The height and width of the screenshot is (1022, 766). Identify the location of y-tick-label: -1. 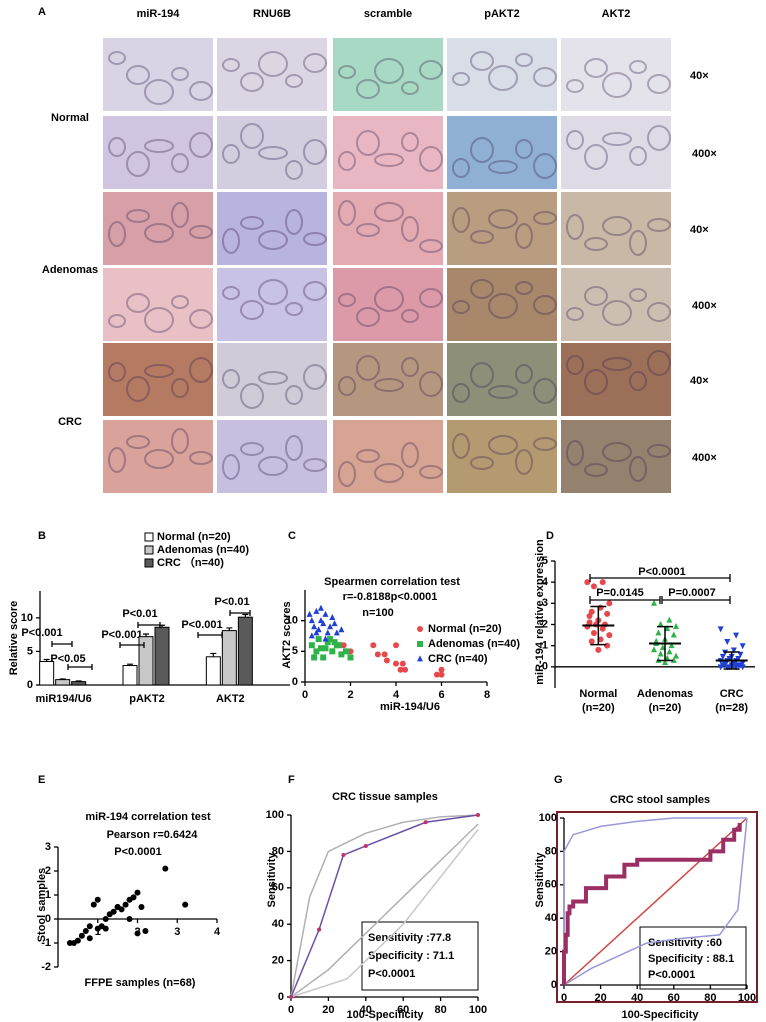
(46, 943).